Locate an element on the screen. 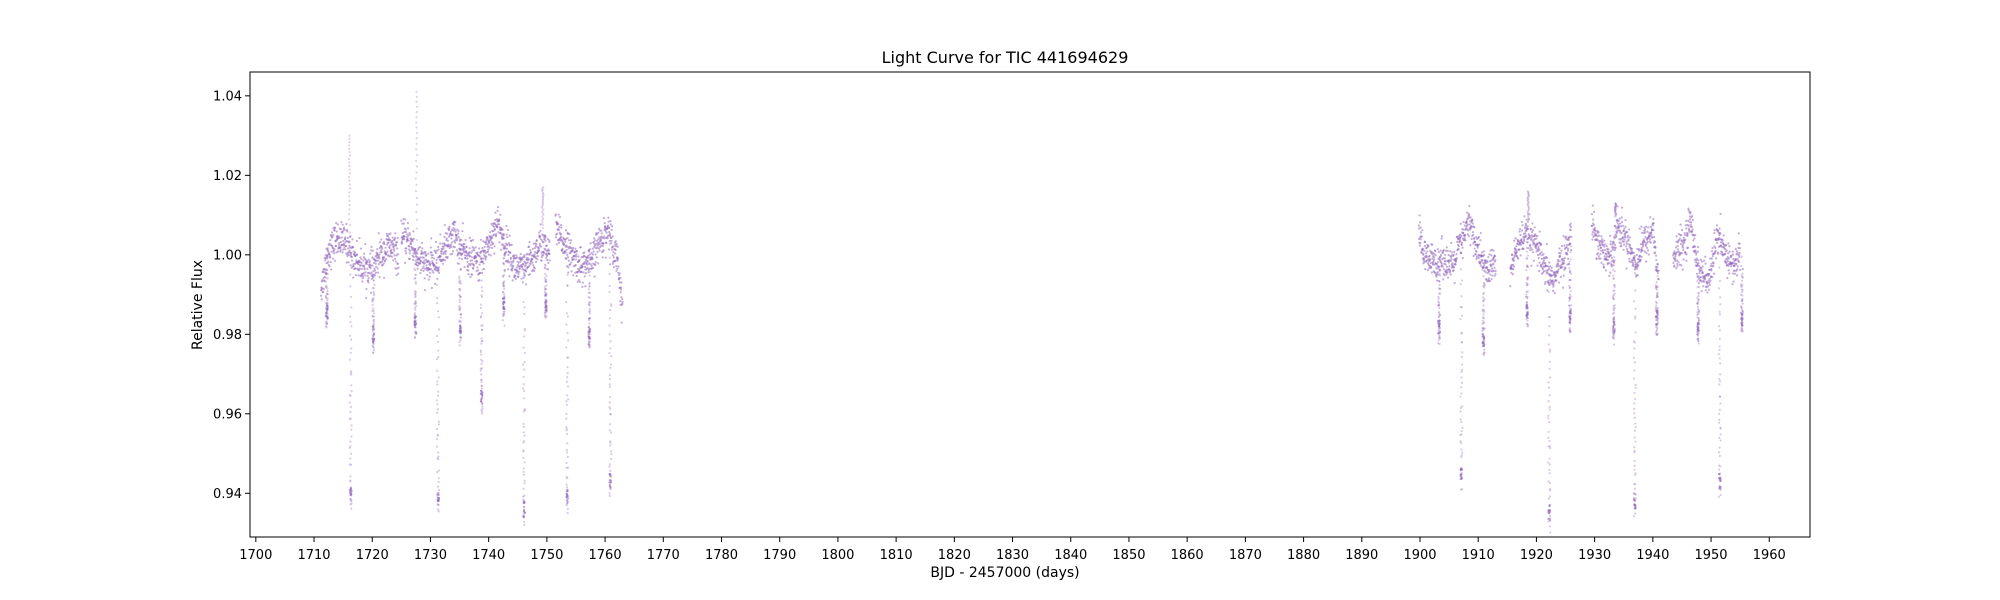  x-tick-label: 1920 is located at coordinates (1536, 555).